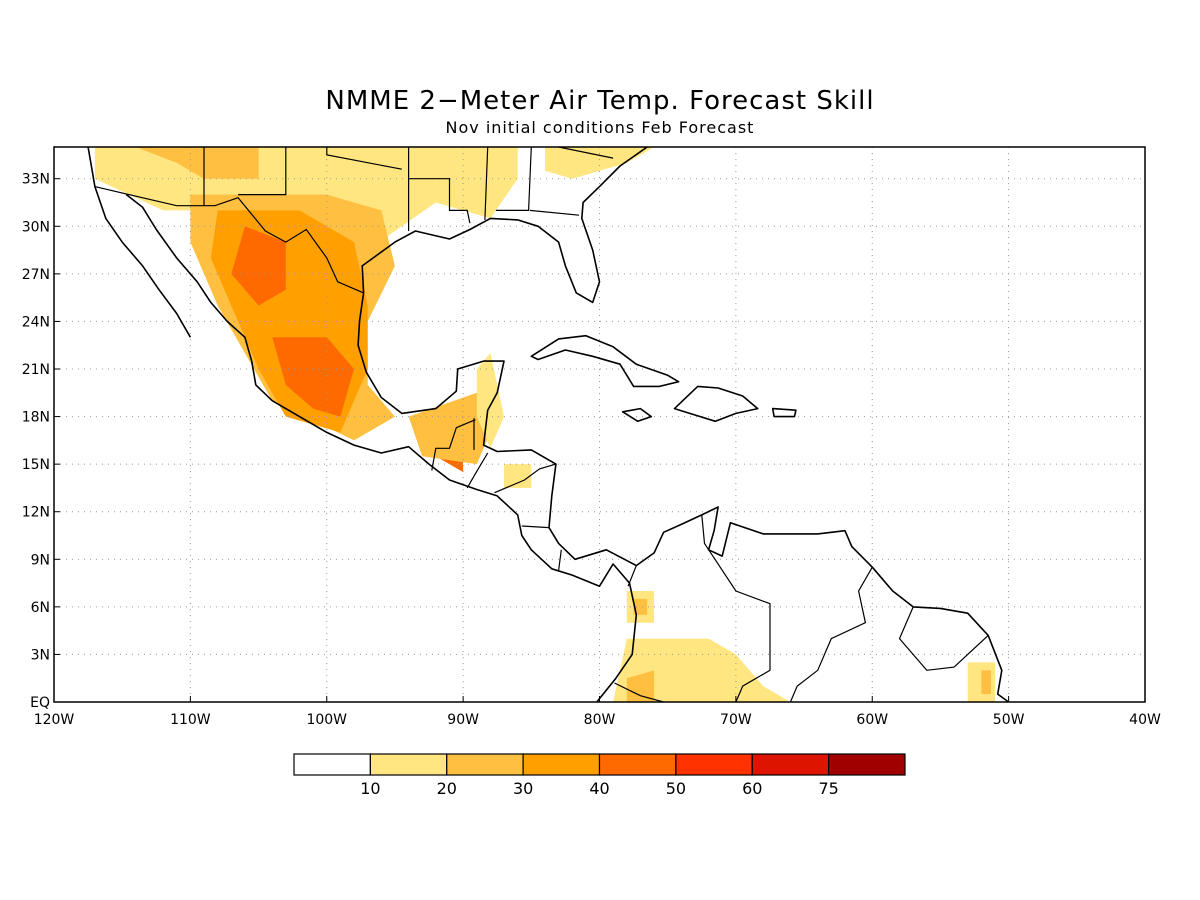  What do you see at coordinates (872, 720) in the screenshot?
I see `lon-tick-label: 60W` at bounding box center [872, 720].